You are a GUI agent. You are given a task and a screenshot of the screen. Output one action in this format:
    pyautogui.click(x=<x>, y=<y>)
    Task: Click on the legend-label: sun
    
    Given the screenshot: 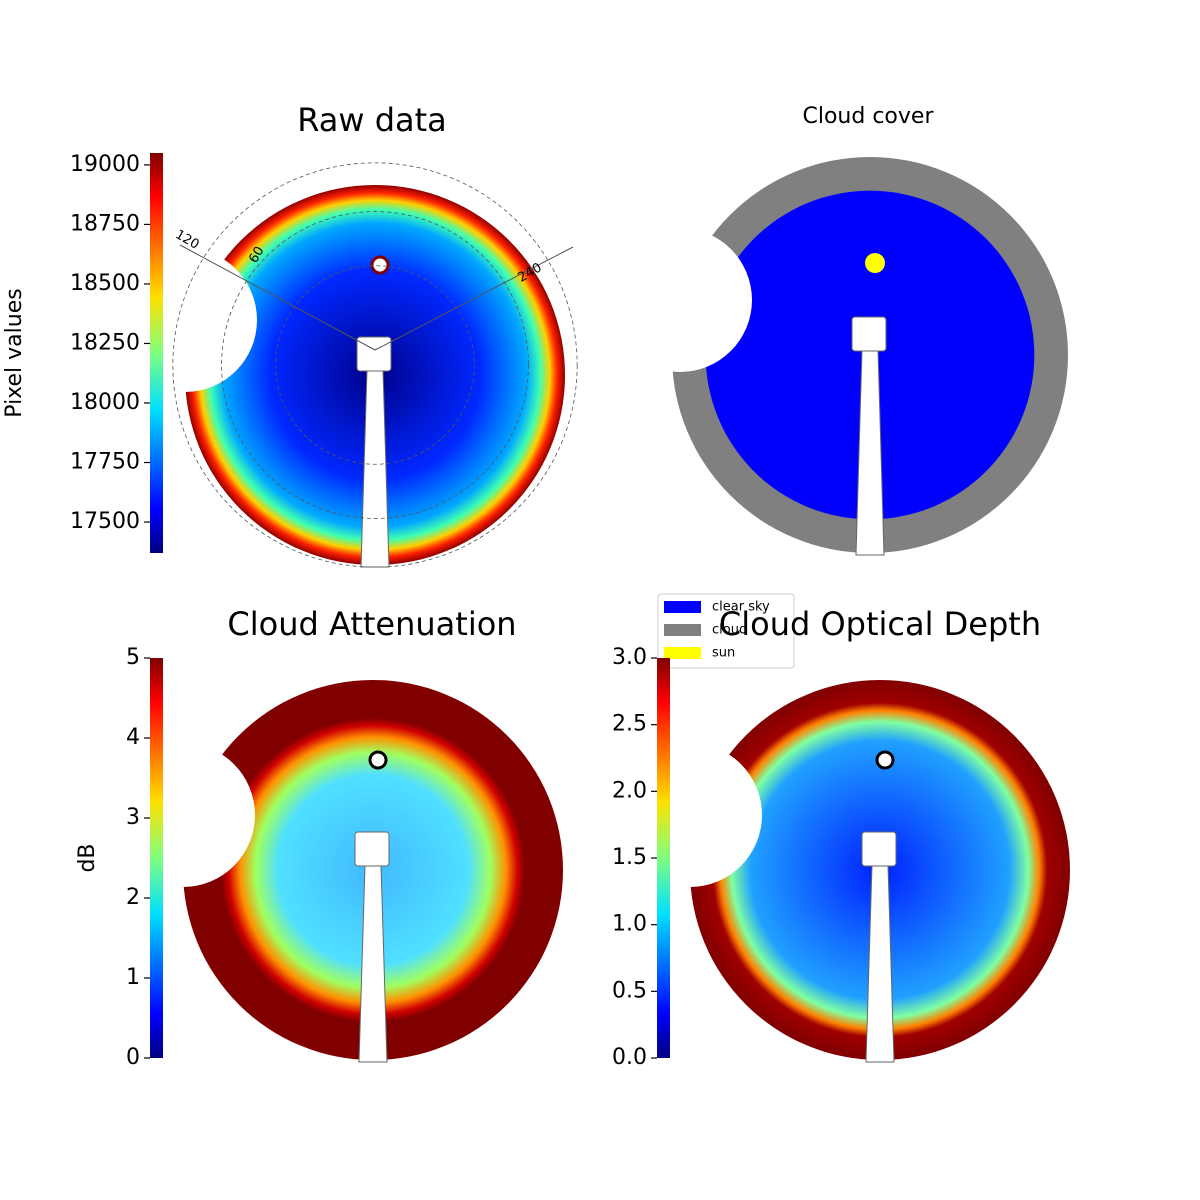 What is the action you would take?
    pyautogui.click(x=723, y=653)
    